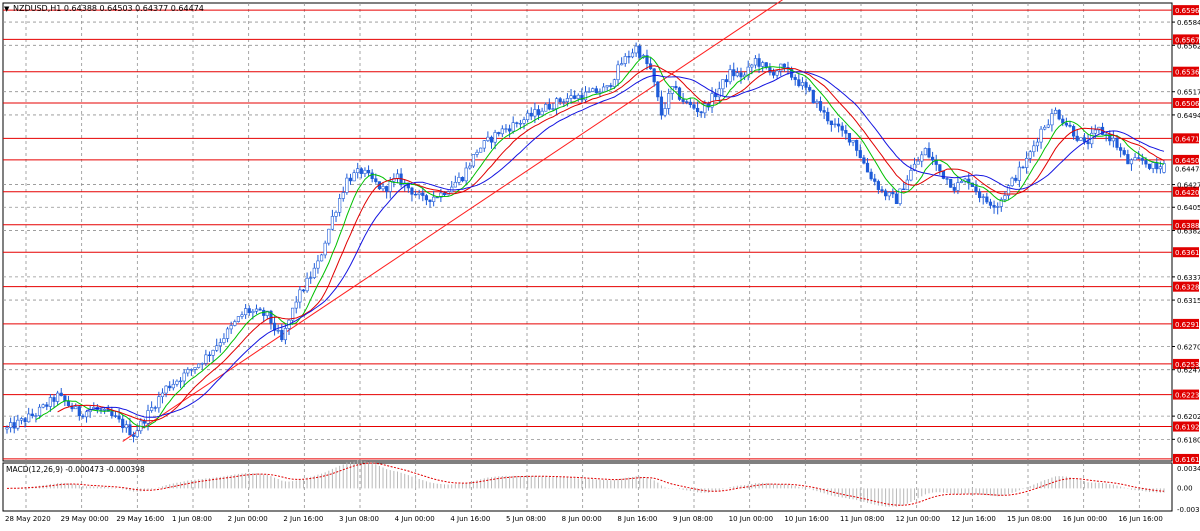 The width and height of the screenshot is (1200, 531). Describe the element at coordinates (862, 519) in the screenshot. I see `time-axis-label: 11 Jun 08:00` at that location.